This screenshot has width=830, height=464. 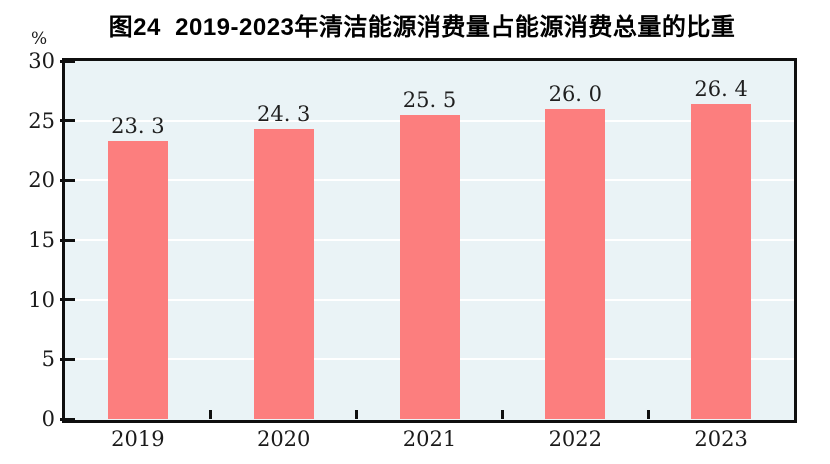 What do you see at coordinates (721, 439) in the screenshot?
I see `x-tick-label-2023: 2023` at bounding box center [721, 439].